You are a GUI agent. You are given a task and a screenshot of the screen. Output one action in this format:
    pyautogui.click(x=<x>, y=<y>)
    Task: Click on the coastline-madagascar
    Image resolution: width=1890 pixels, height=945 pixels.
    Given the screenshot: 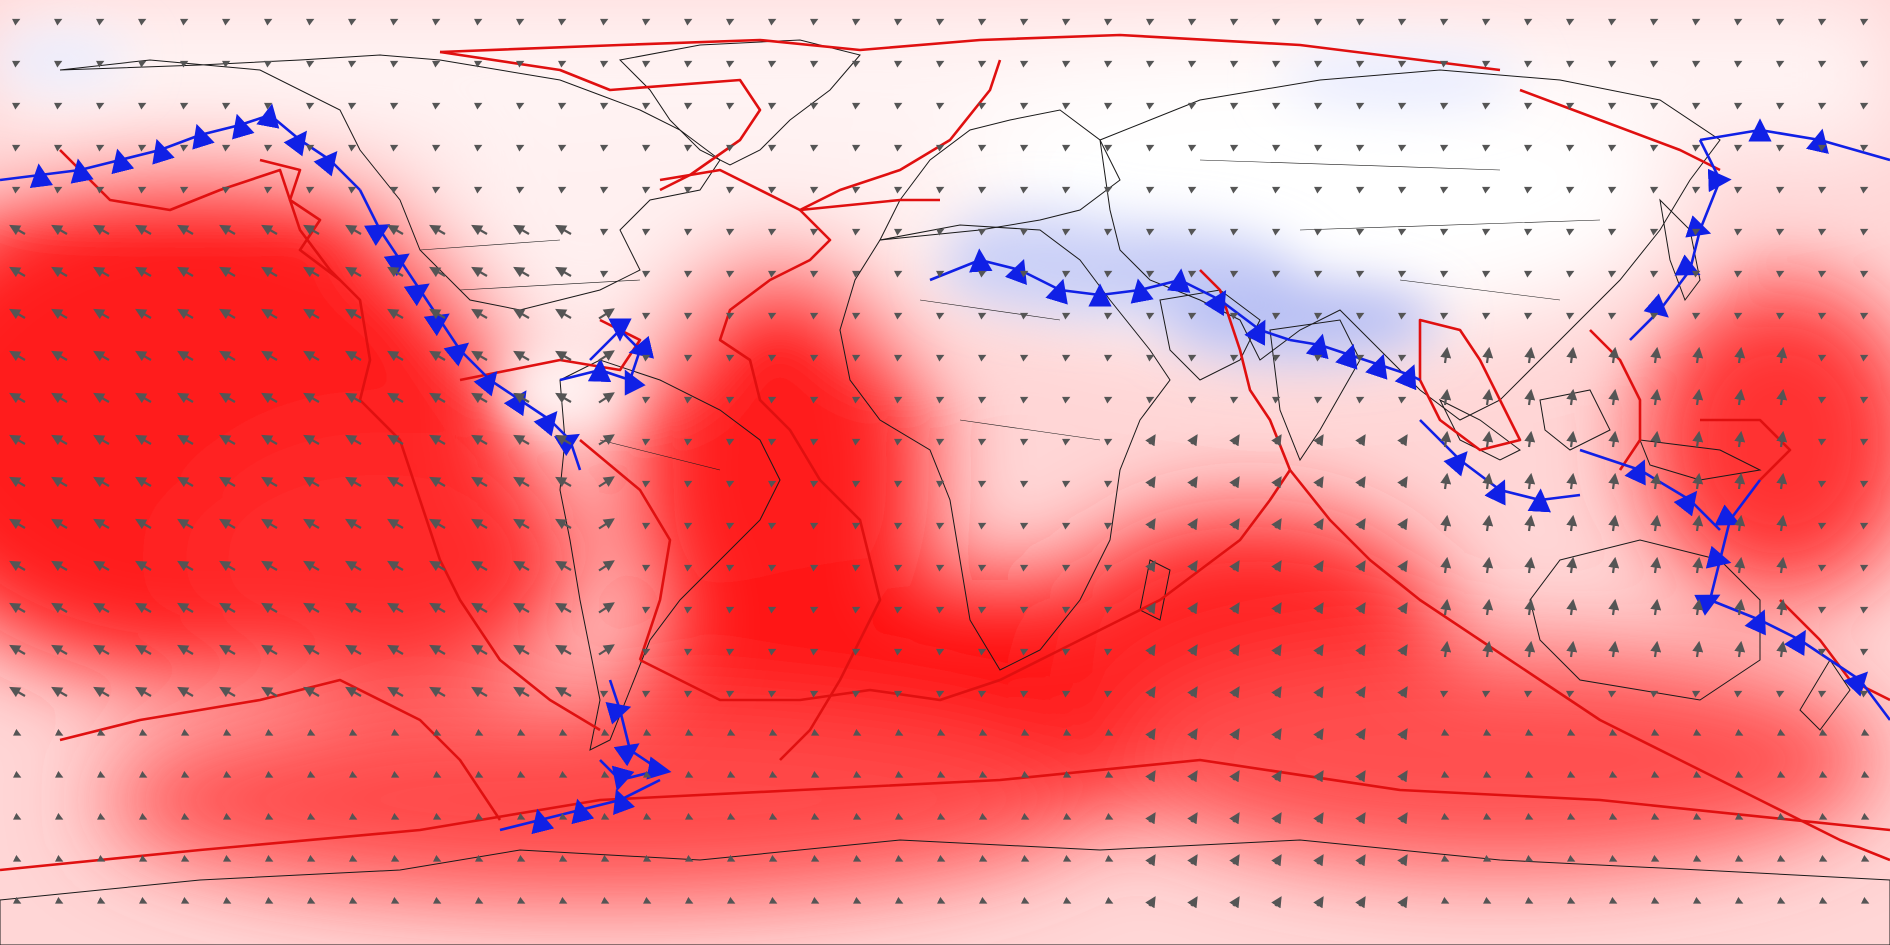 What is the action you would take?
    pyautogui.click(x=1155, y=590)
    